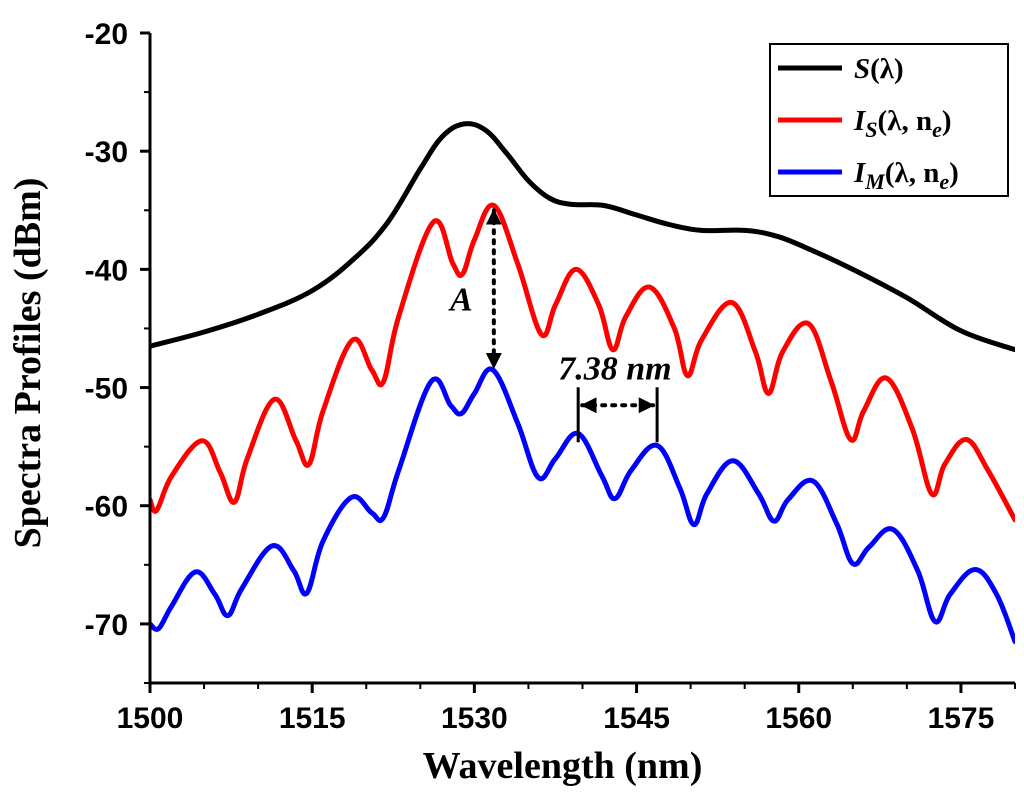  What do you see at coordinates (106, 270) in the screenshot?
I see `y-tick-label: -40` at bounding box center [106, 270].